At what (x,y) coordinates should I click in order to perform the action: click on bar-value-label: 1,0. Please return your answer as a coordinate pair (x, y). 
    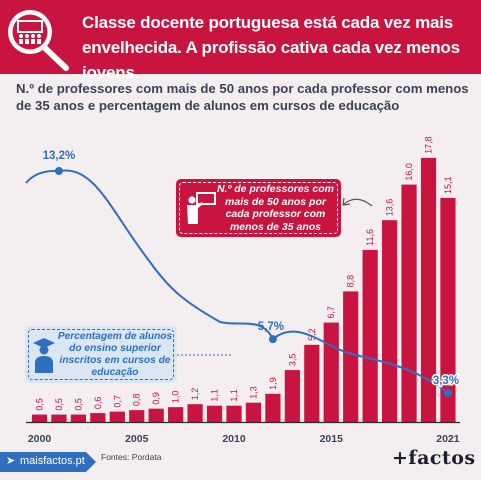
    Looking at the image, I should click on (176, 397).